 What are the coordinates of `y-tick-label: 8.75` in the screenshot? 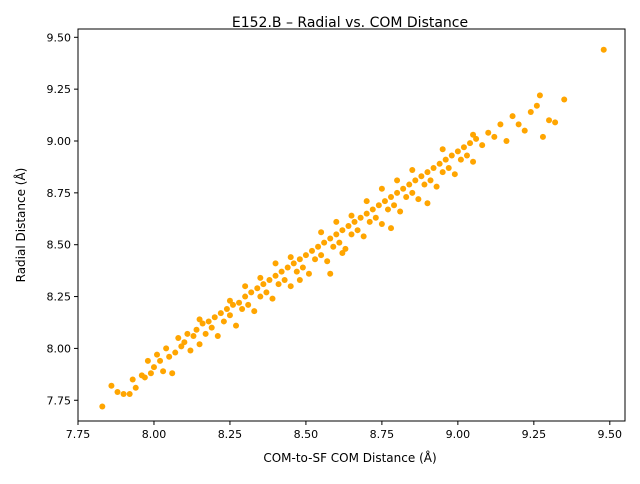 It's located at (59, 193).